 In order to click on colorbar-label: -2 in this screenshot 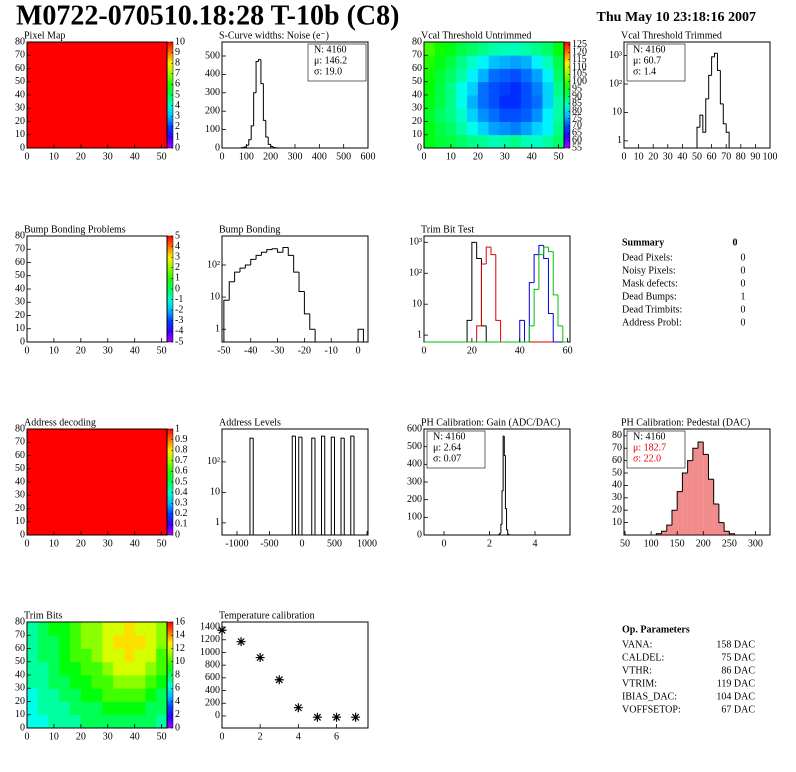, I will do `click(179, 309)`.